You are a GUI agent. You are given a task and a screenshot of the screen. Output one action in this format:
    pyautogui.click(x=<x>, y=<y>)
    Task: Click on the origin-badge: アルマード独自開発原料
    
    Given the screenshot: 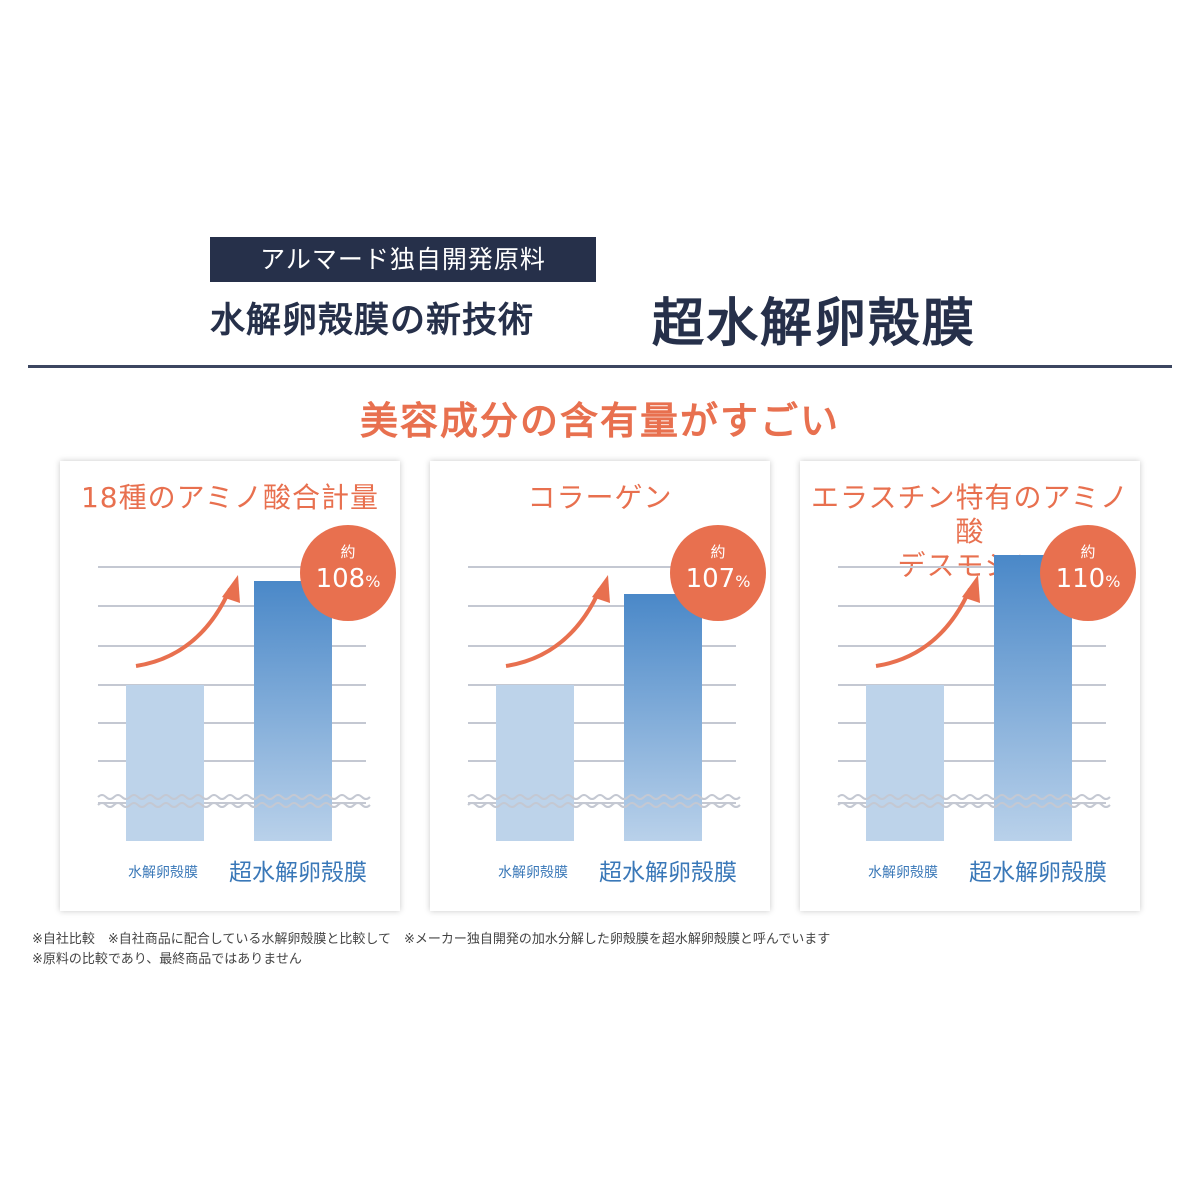 What is the action you would take?
    pyautogui.click(x=403, y=259)
    